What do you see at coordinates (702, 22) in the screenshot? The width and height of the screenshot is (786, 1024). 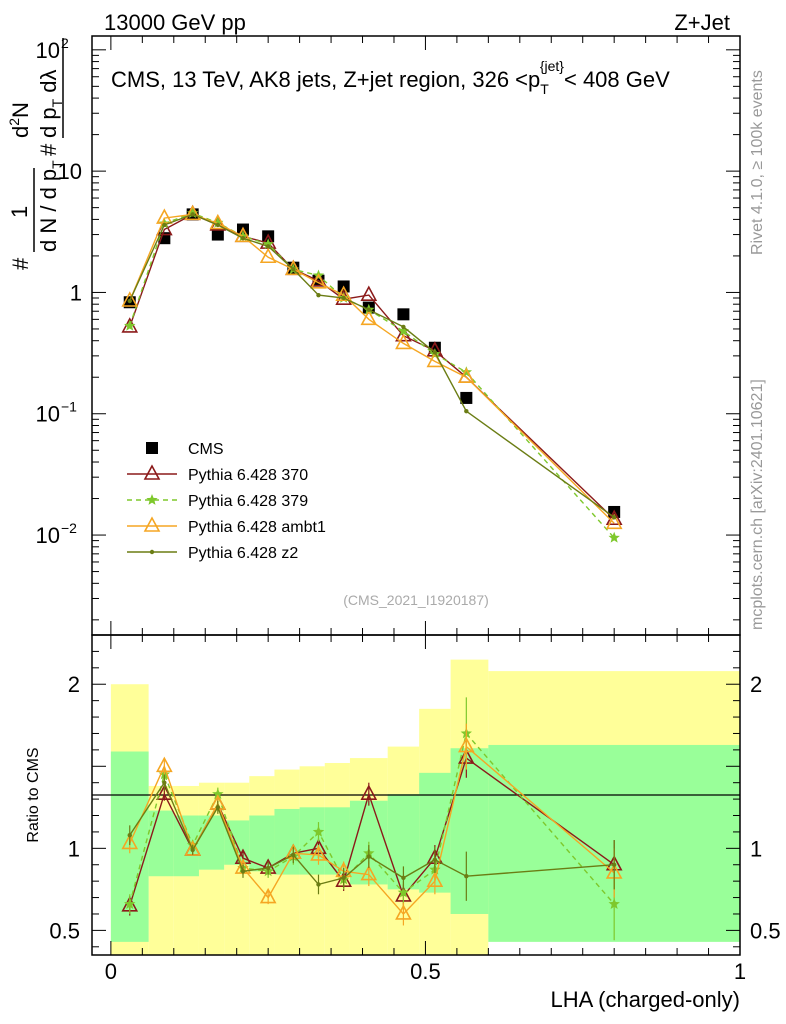 I see `header-right: Z+Jet` at bounding box center [702, 22].